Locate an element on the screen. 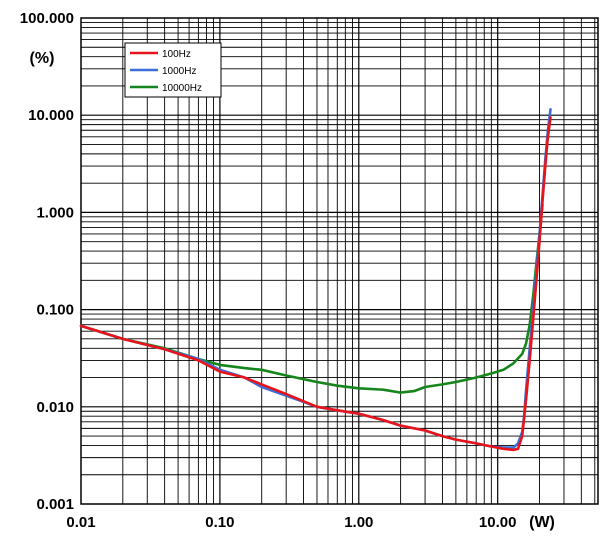 The height and width of the screenshot is (545, 605). x-tick-label: 0.01 is located at coordinates (80, 522).